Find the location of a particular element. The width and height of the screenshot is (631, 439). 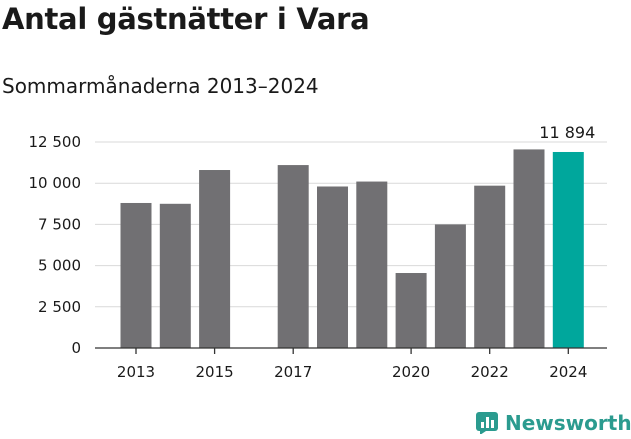

bar-2018 is located at coordinates (332, 267).